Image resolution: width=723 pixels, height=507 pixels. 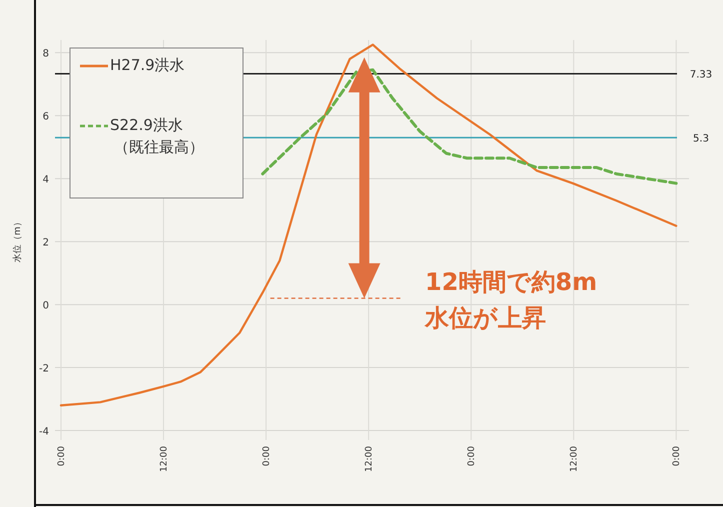 What do you see at coordinates (157, 136) in the screenshot?
I see `legend-label: S22.9洪水（既往最高）` at bounding box center [157, 136].